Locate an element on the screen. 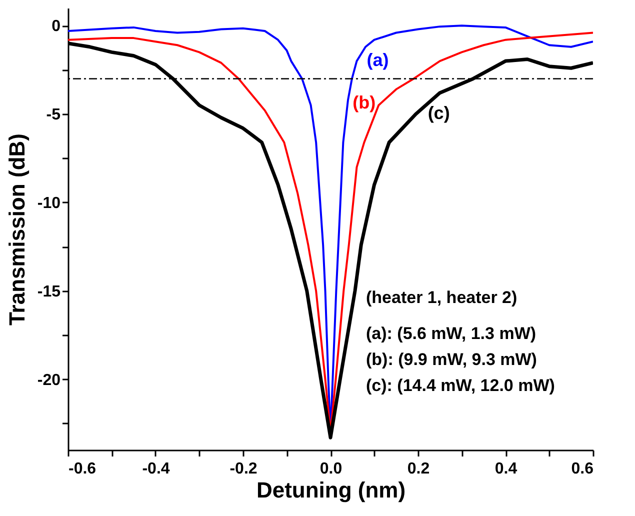 This screenshot has width=635, height=516. x-tick-label: -0.6 is located at coordinates (82, 469).